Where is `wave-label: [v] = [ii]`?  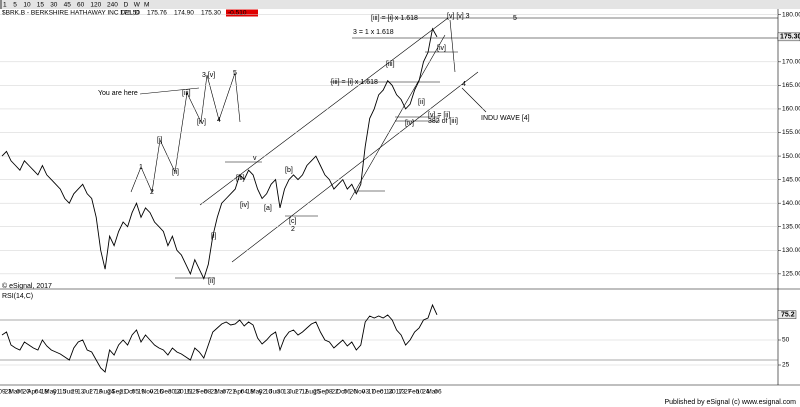
wave-label: [v] = [ii] is located at coordinates (439, 115).